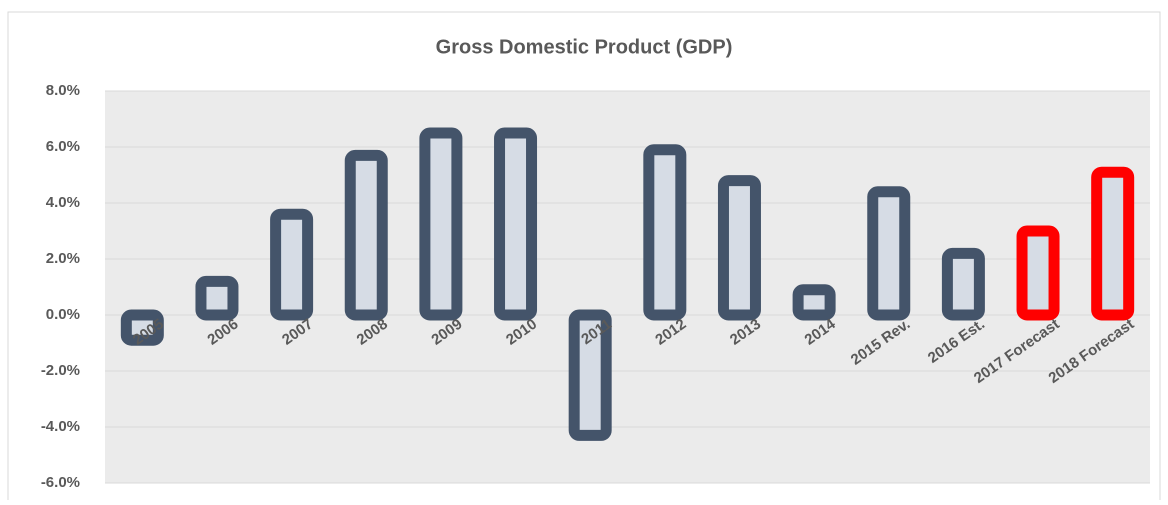 Image resolution: width=1168 pixels, height=505 pixels. What do you see at coordinates (63, 90) in the screenshot?
I see `y-tick-label: 8.0%` at bounding box center [63, 90].